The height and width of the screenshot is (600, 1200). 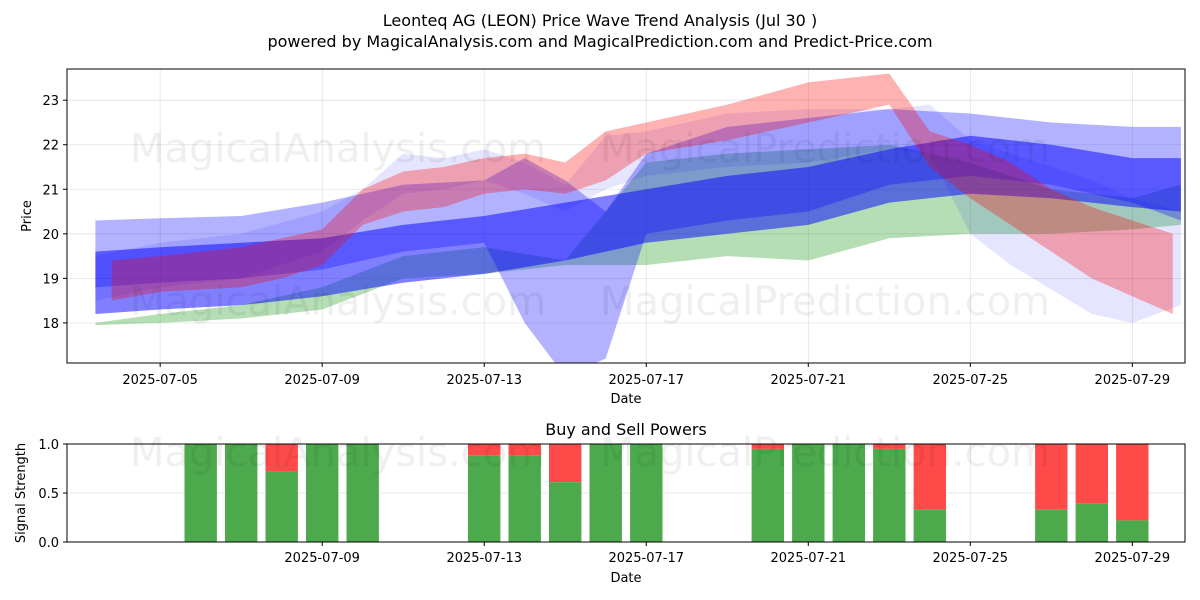 What do you see at coordinates (338, 302) in the screenshot?
I see `watermark-analysis-bottom: MagicalAnalysis.com` at bounding box center [338, 302].